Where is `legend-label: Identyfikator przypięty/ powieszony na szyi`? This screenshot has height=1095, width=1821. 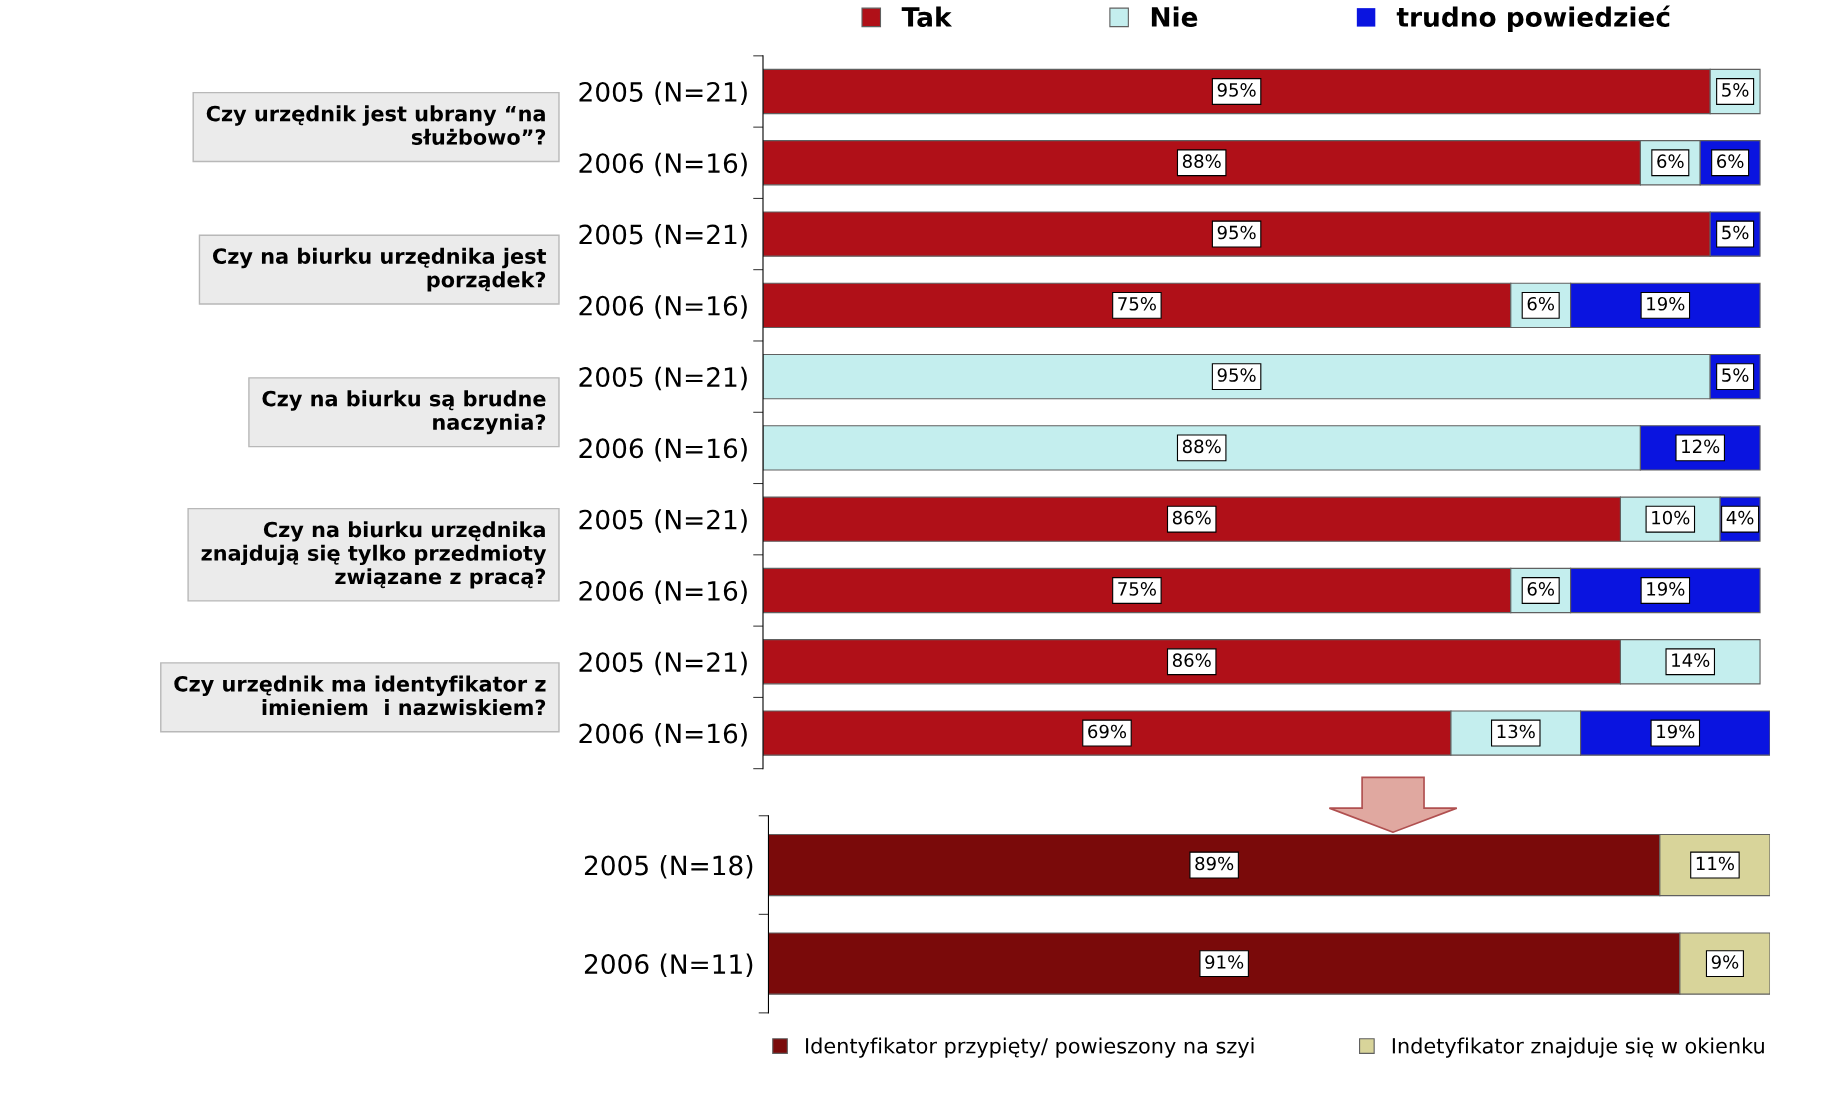 legend-label: Identyfikator przypięty/ powieszony na szyi is located at coordinates (1030, 1047).